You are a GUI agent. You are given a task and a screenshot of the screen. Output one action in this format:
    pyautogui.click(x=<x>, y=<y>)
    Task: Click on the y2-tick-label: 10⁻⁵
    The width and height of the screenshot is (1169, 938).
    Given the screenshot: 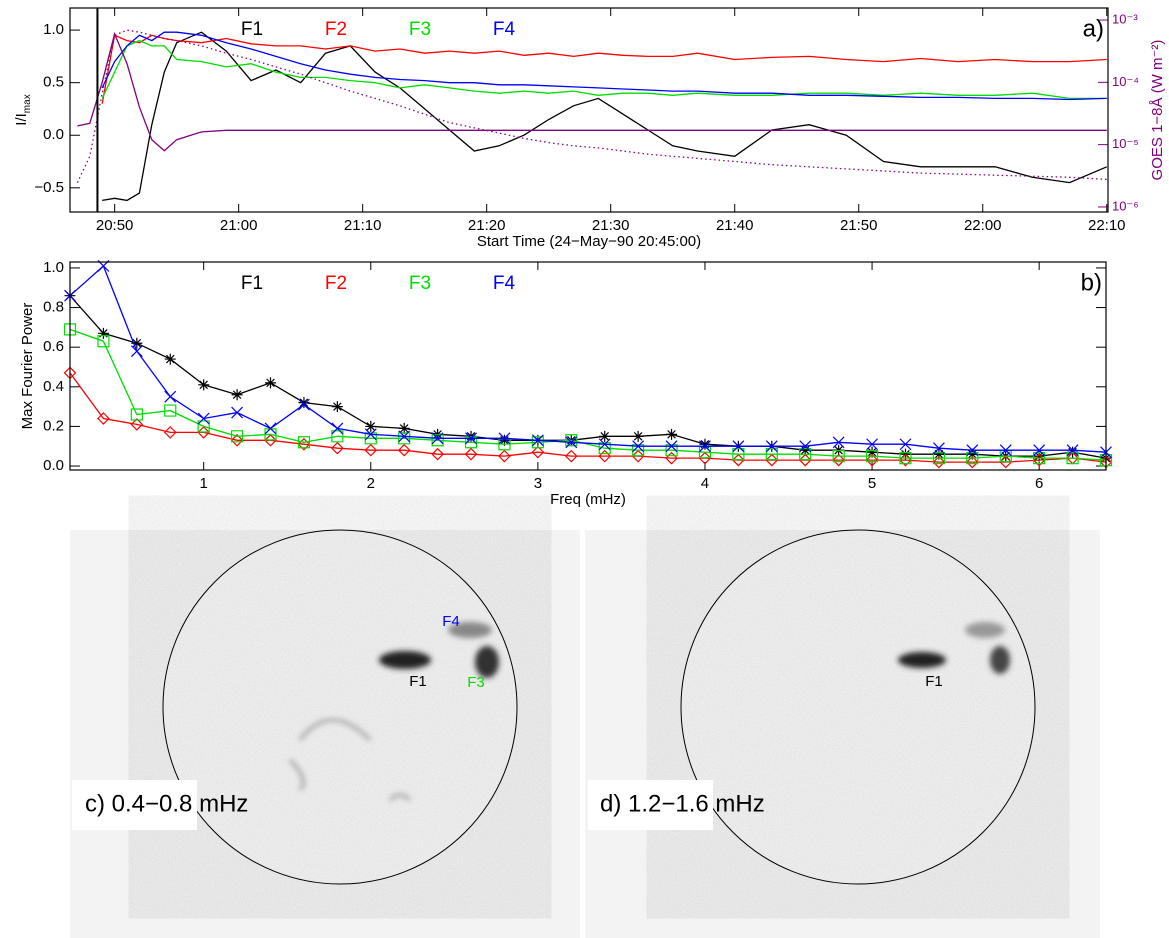 What is the action you would take?
    pyautogui.click(x=1125, y=143)
    